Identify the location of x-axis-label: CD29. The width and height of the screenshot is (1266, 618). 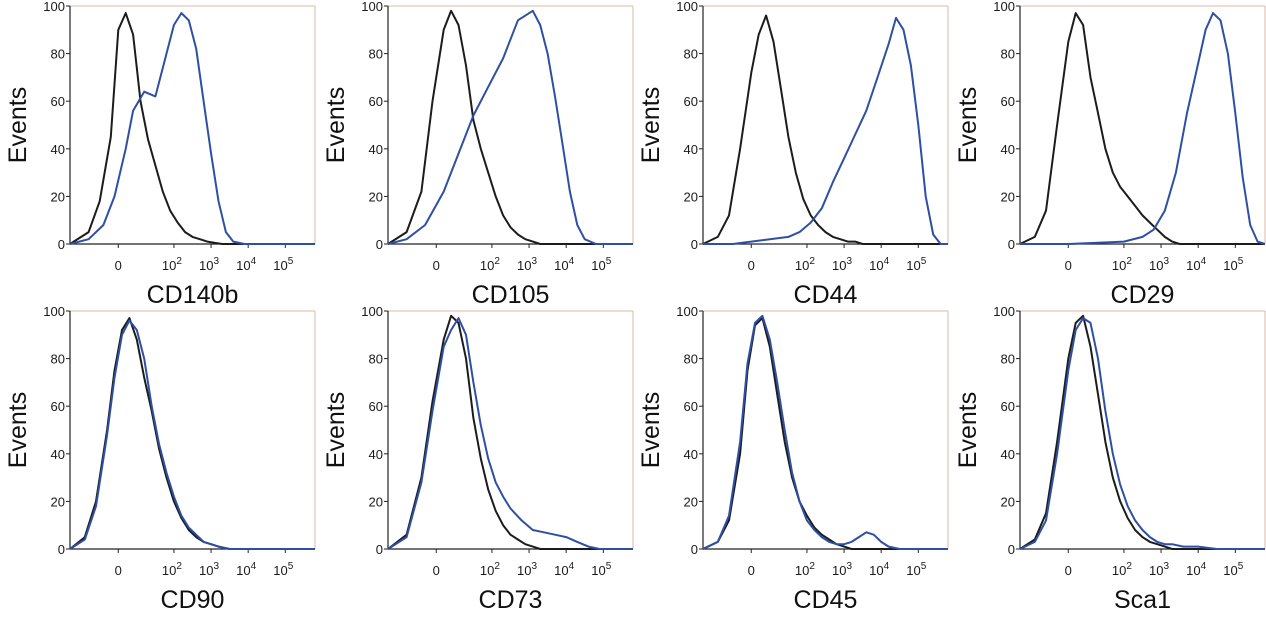
(1143, 295).